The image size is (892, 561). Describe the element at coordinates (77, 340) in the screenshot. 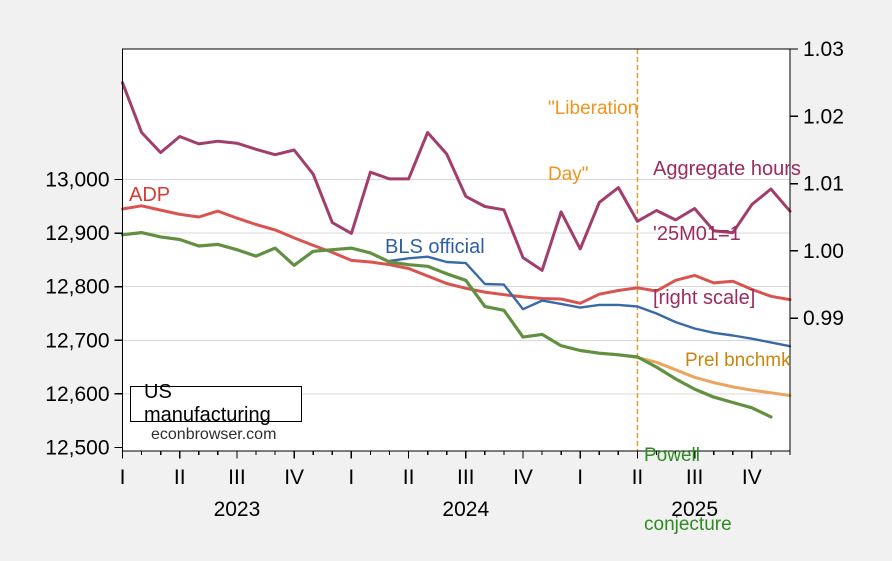

I see `y-left-tick-label: 12,700` at that location.